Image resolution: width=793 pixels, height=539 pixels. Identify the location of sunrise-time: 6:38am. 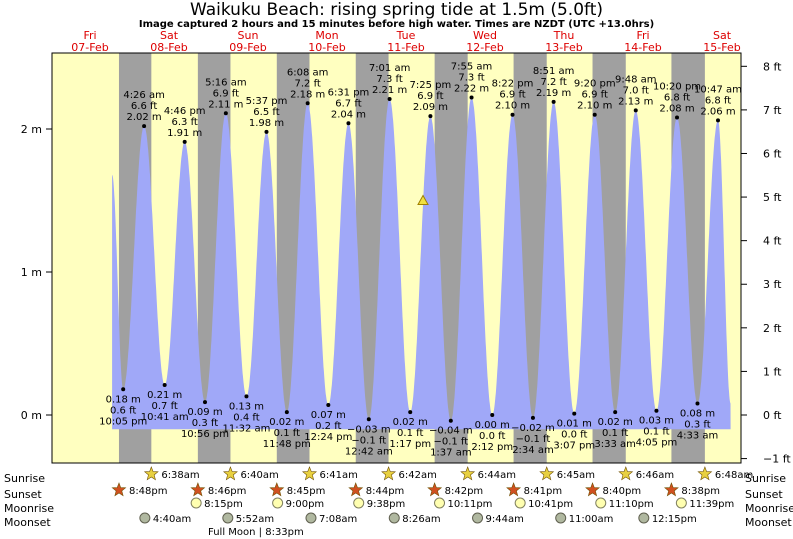
(180, 475).